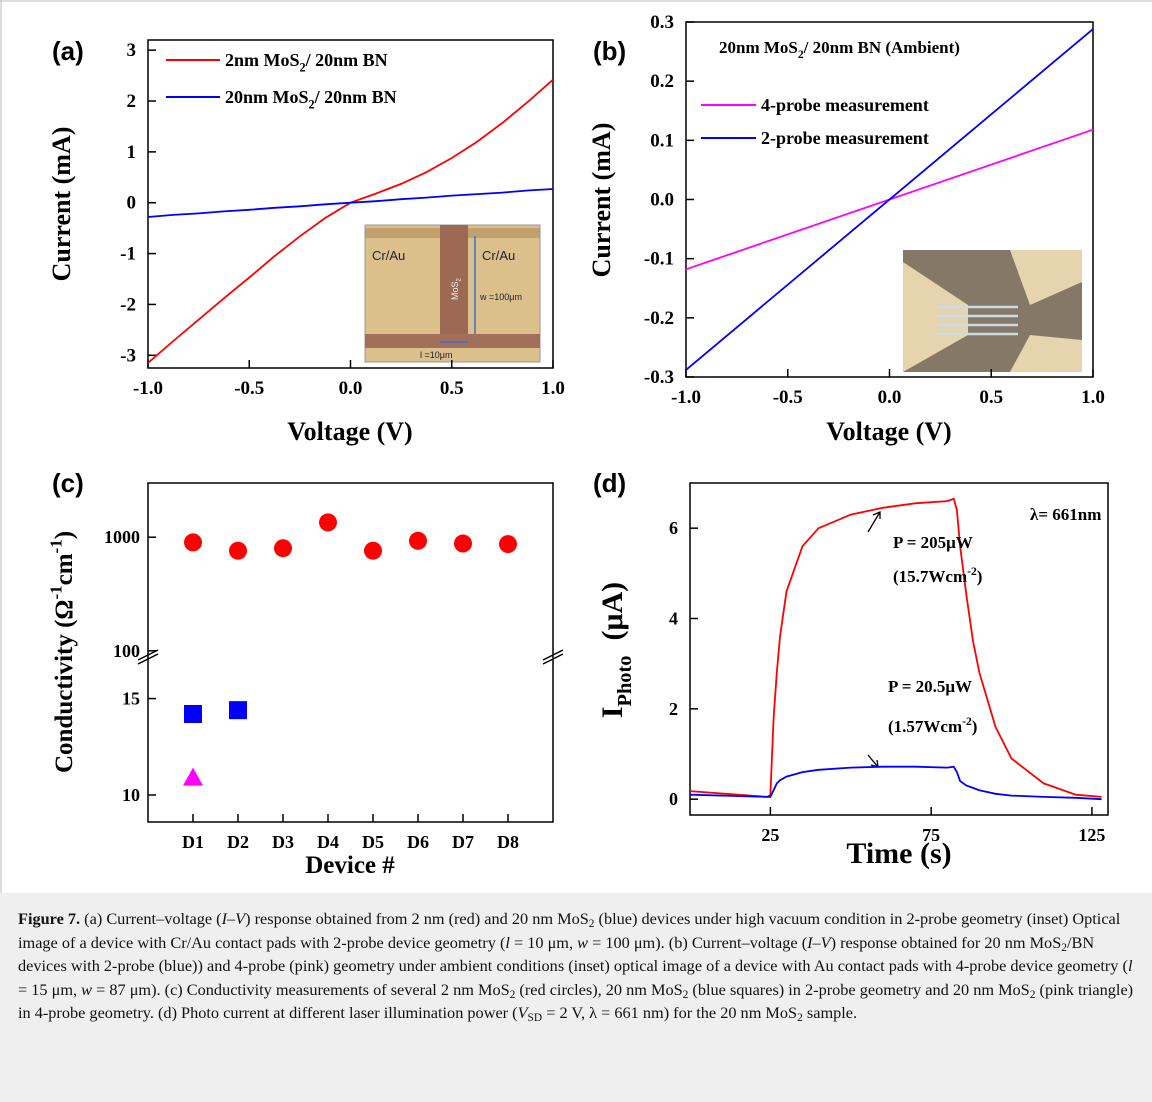 Image resolution: width=1152 pixels, height=1102 pixels. I want to click on x-axis-label: Voltage (V), so click(349, 431).